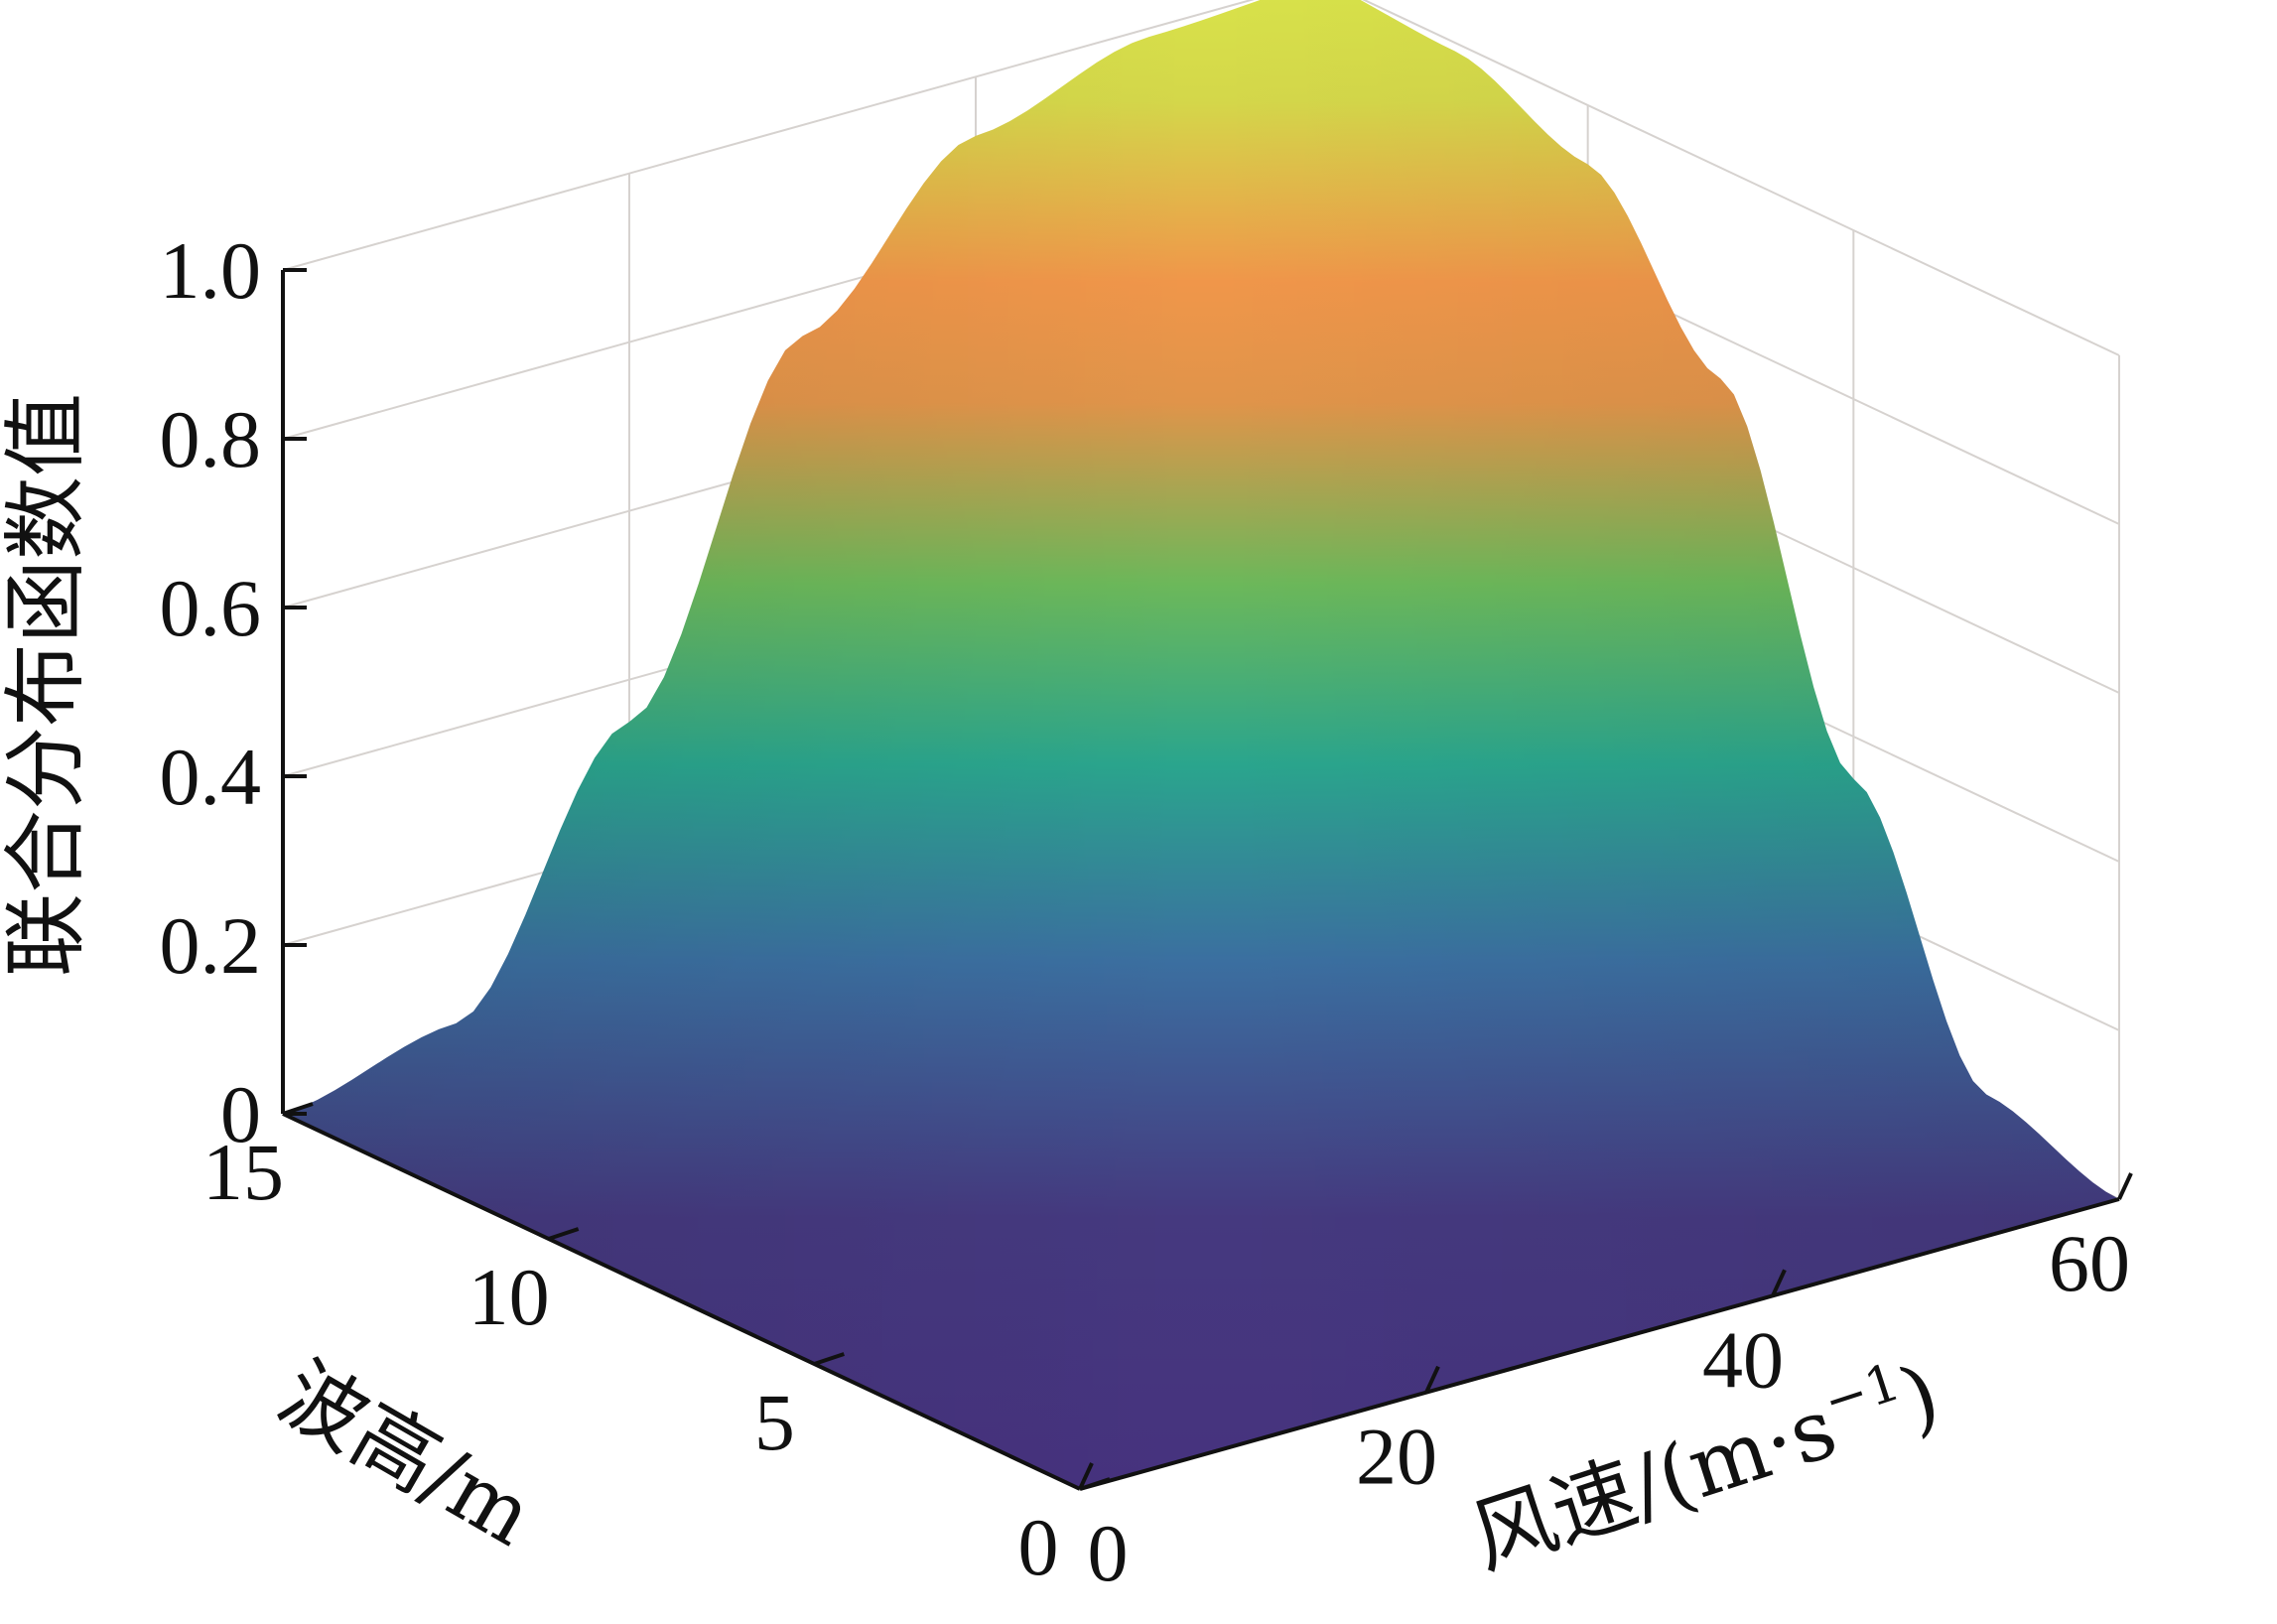  Describe the element at coordinates (1396, 1457) in the screenshot. I see `x-tick-label: 20` at that location.